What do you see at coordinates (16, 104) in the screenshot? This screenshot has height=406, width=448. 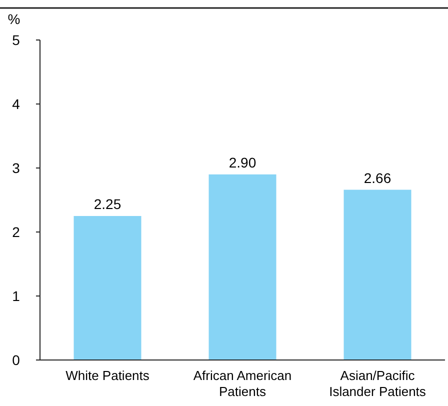 I see `y-tick-label: 4` at bounding box center [16, 104].